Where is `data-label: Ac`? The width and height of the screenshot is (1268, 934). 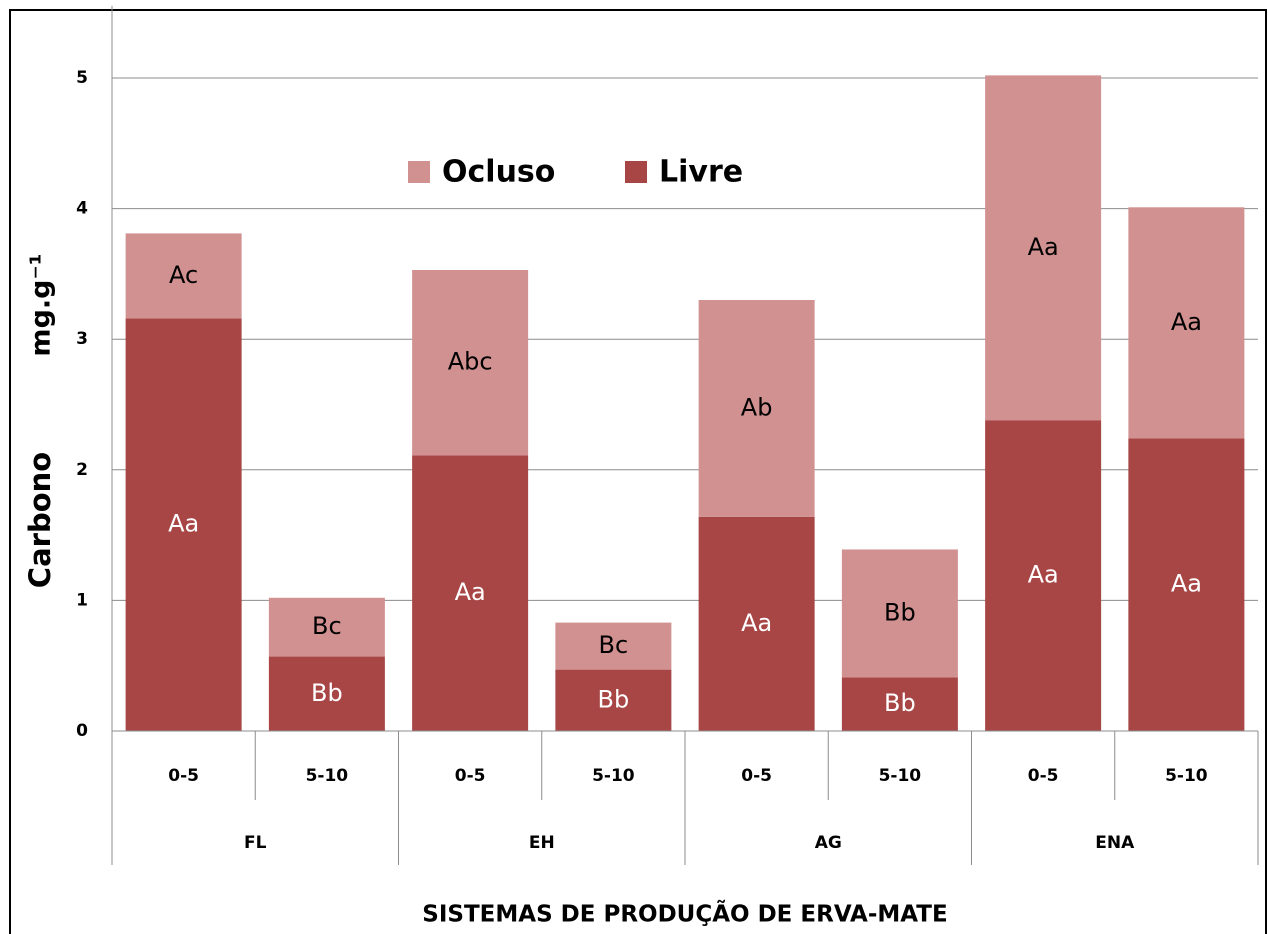
data-label: Ac is located at coordinates (183, 275).